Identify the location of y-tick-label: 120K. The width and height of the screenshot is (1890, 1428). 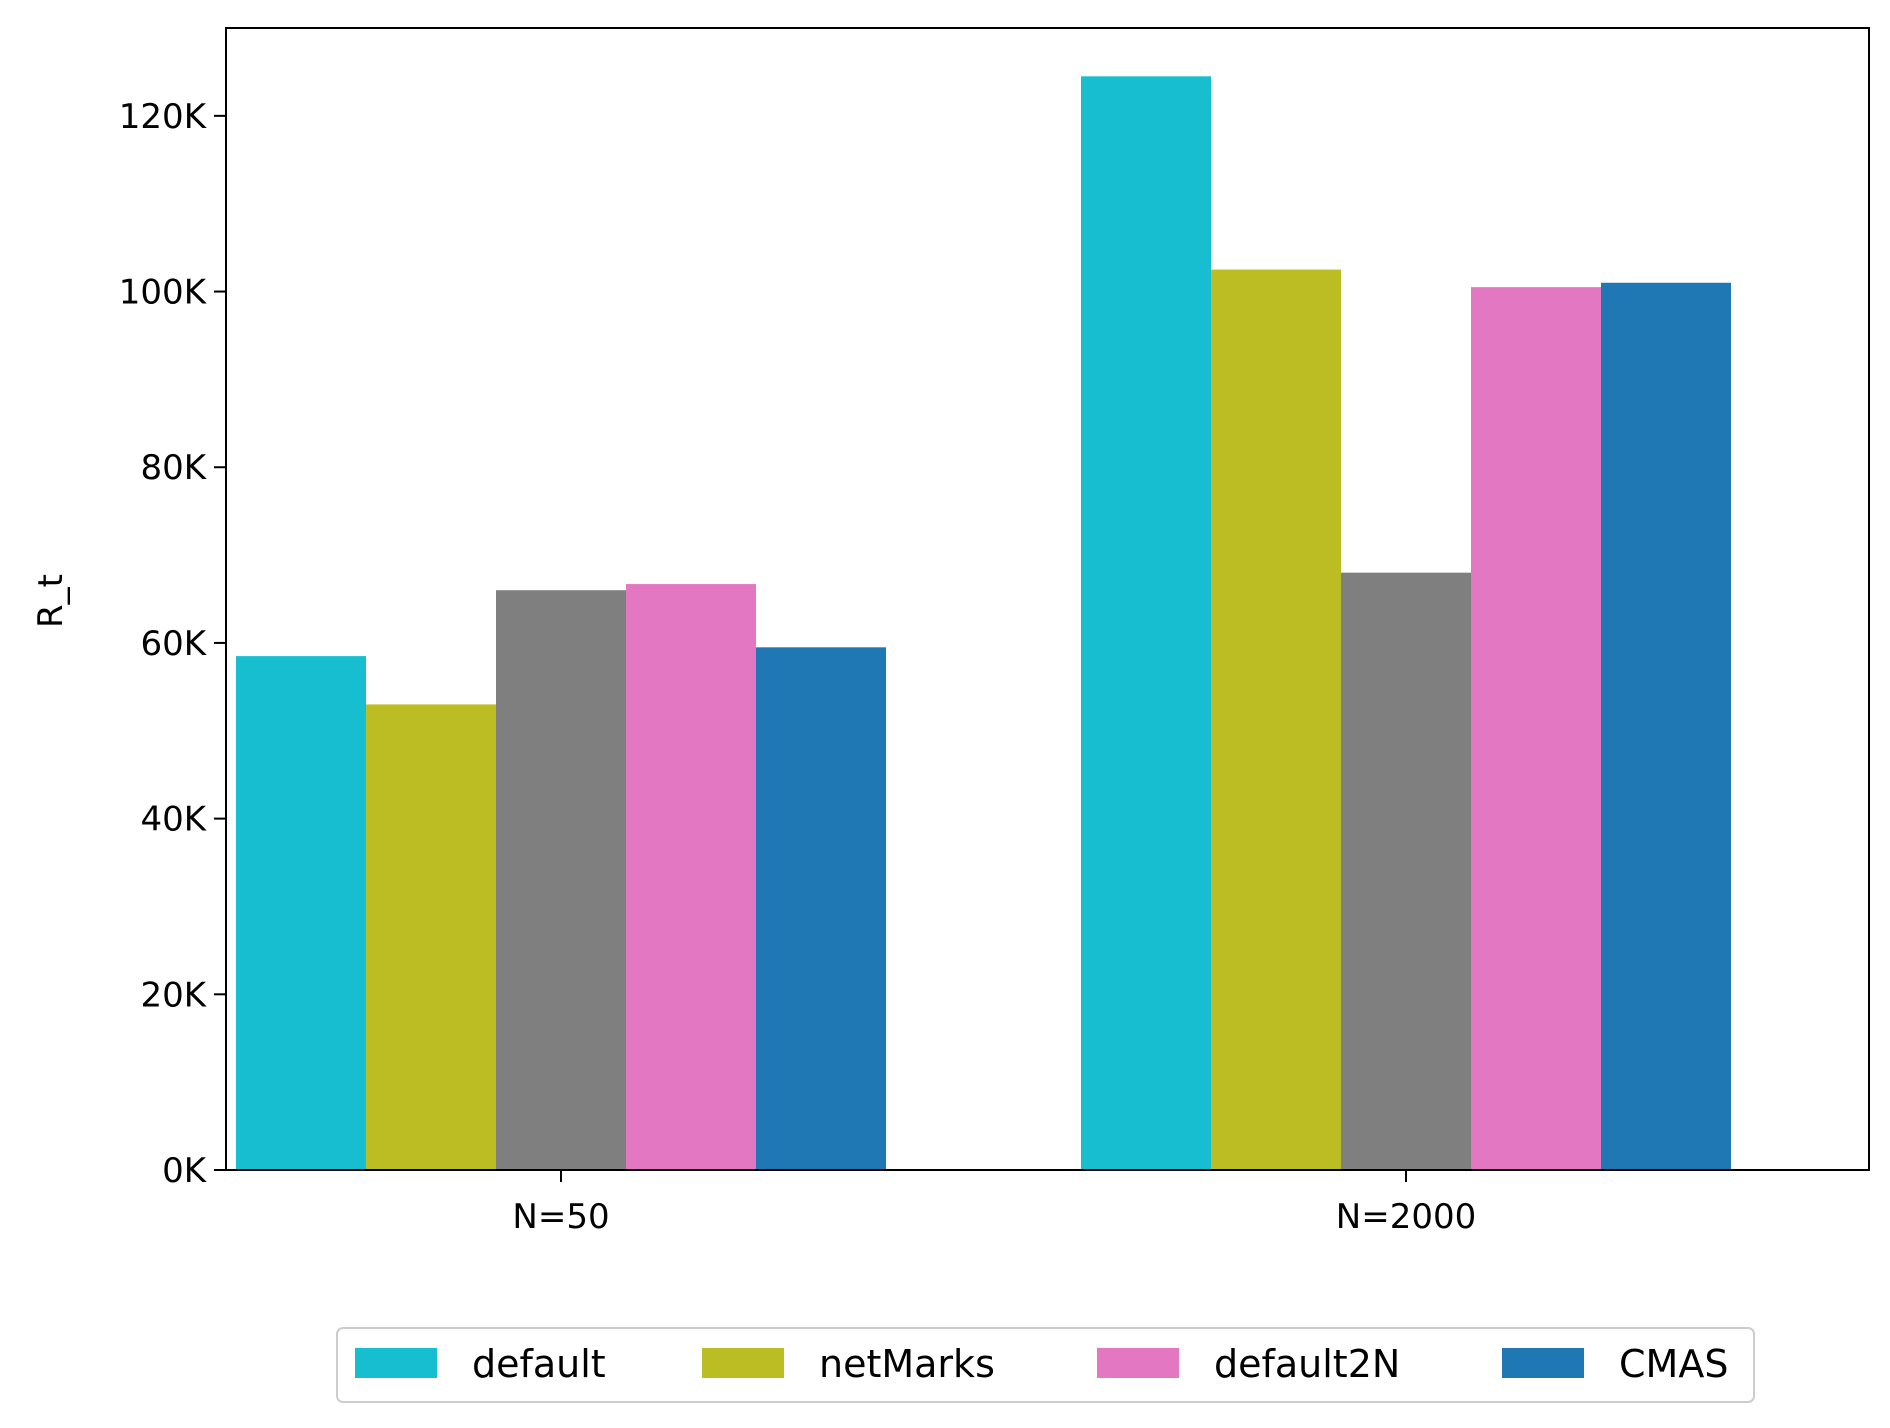
(163, 117).